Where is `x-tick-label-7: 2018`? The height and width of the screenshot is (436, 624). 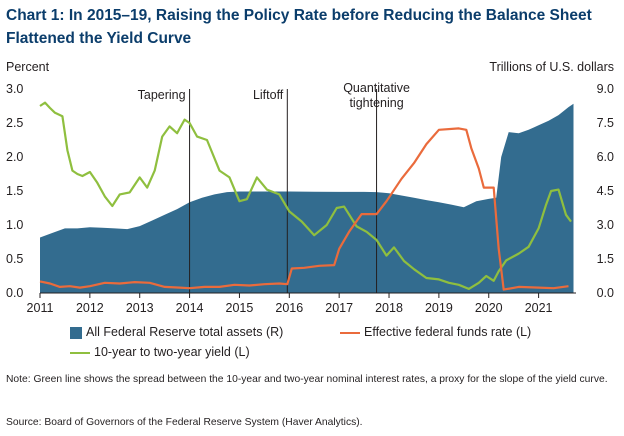
x-tick-label-7: 2018 is located at coordinates (389, 308).